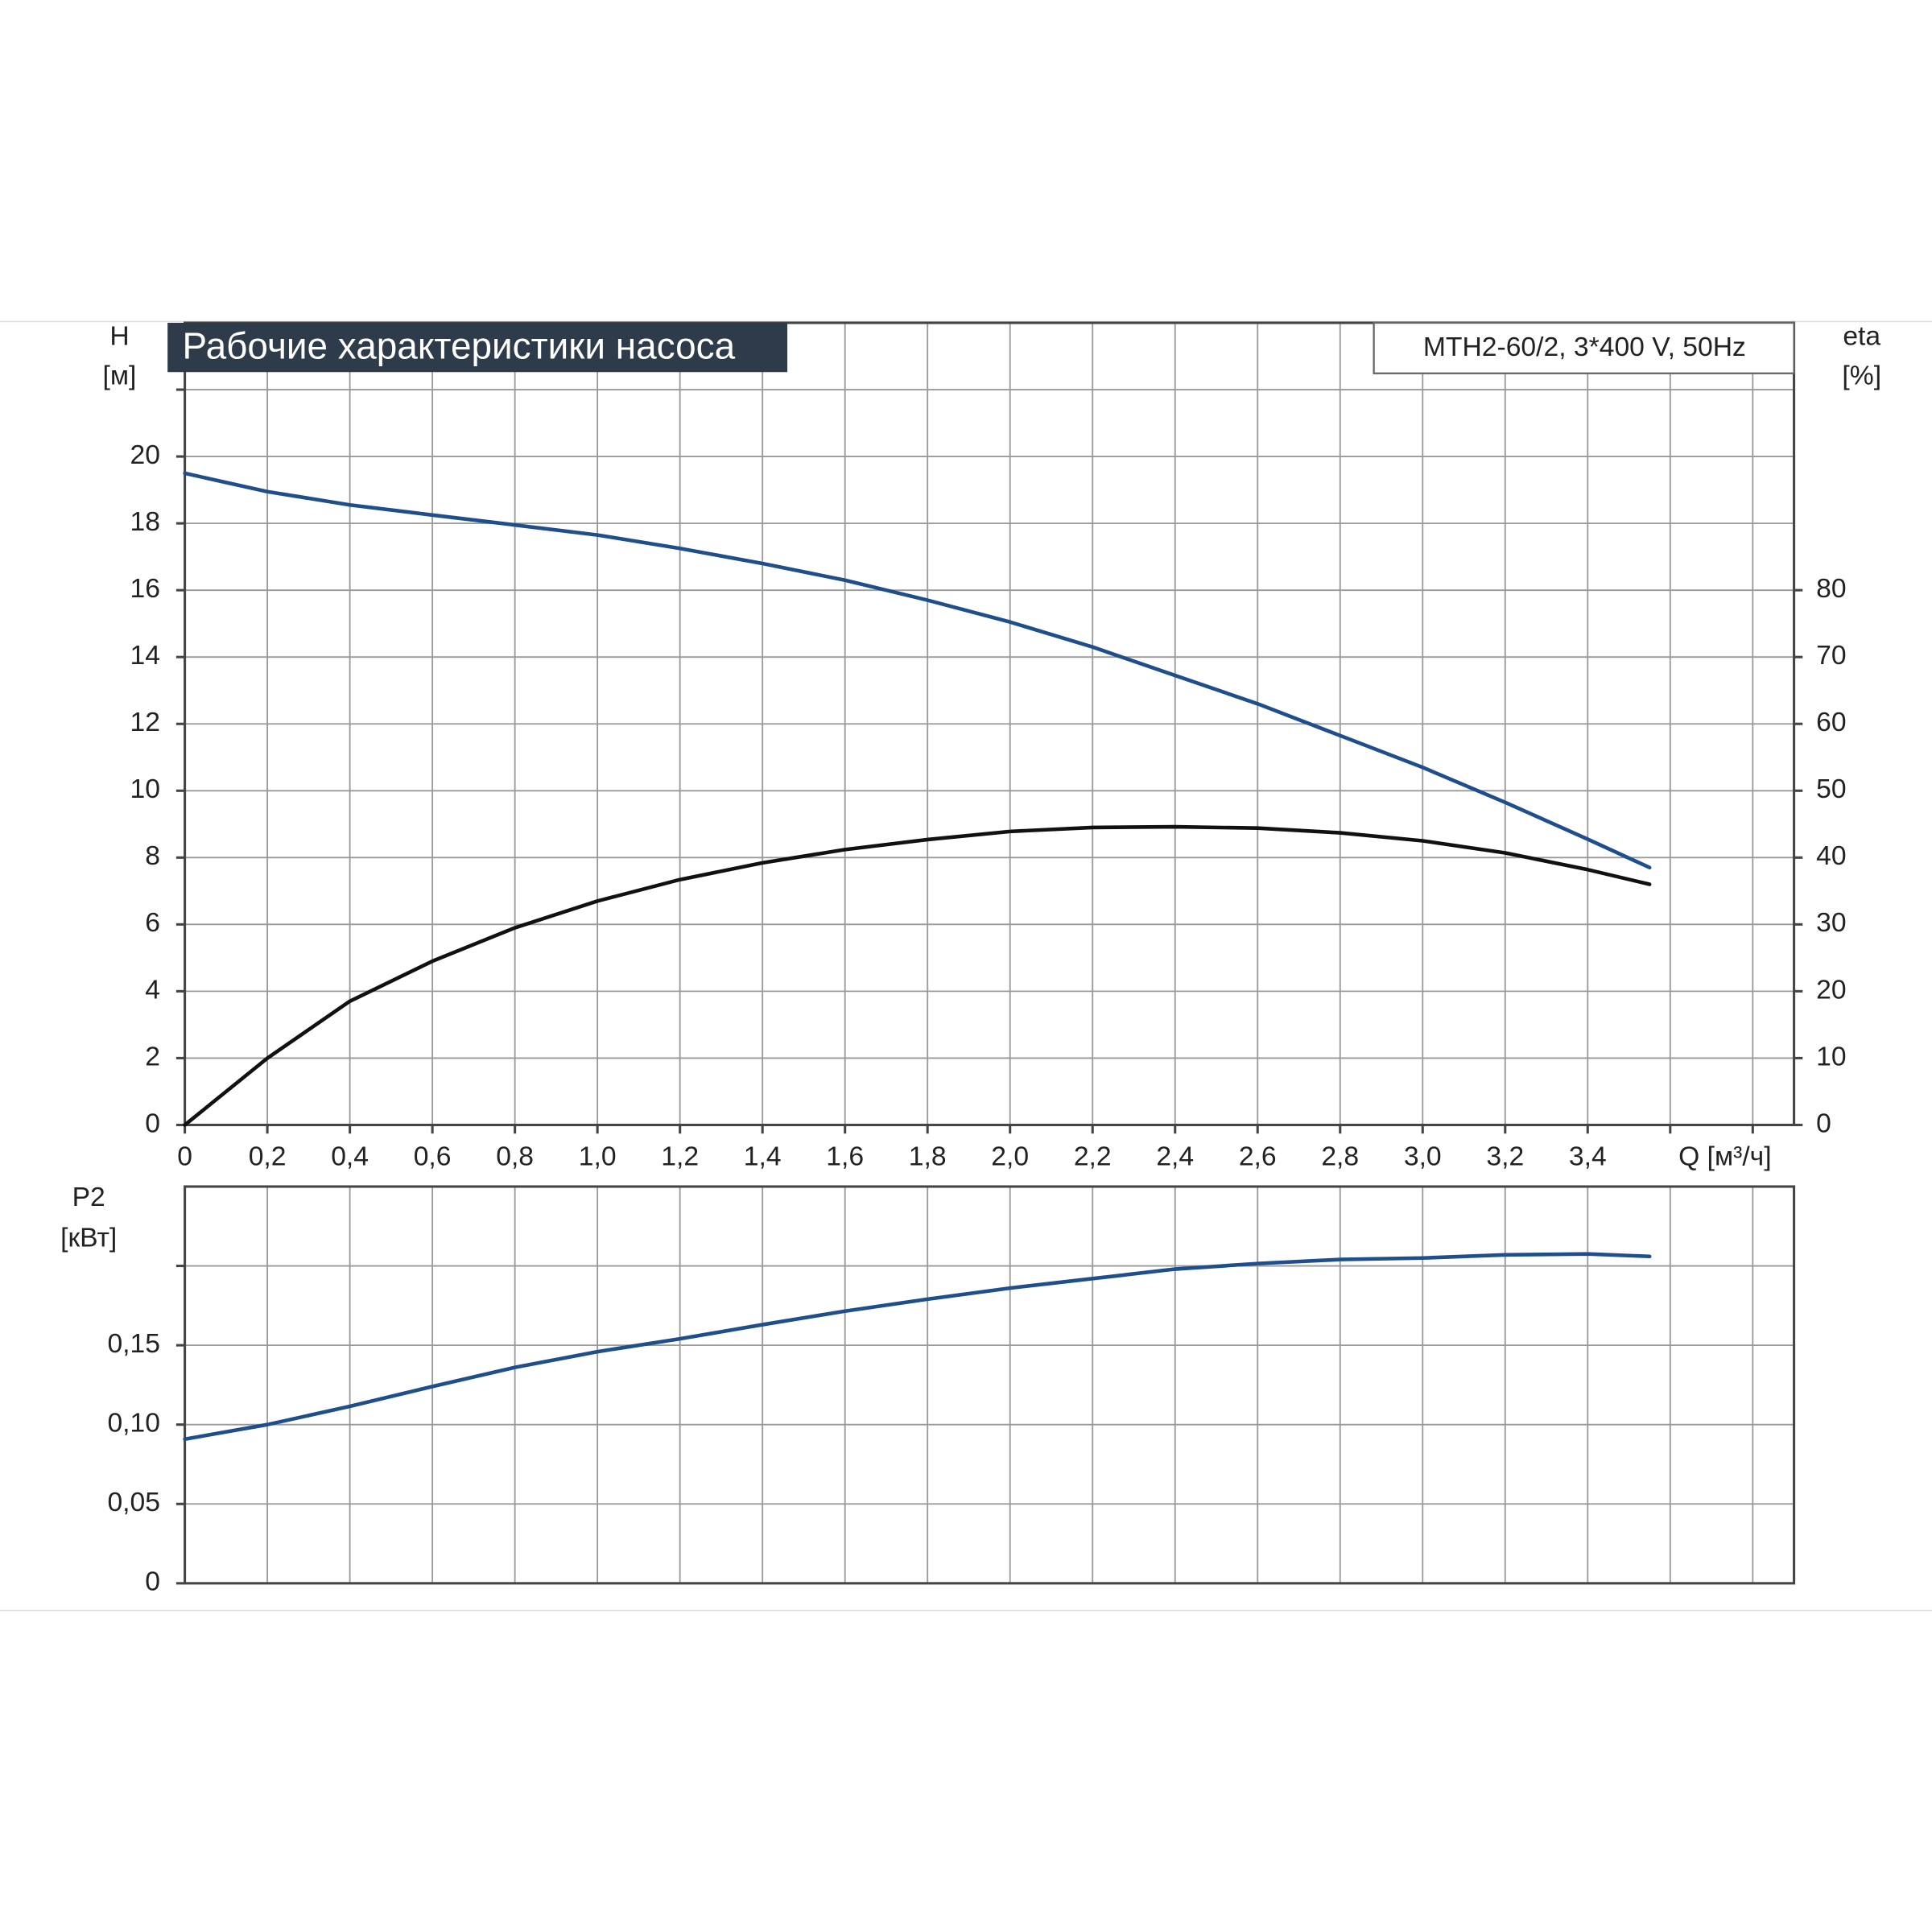  I want to click on x-tick-label: 1,0, so click(598, 1157).